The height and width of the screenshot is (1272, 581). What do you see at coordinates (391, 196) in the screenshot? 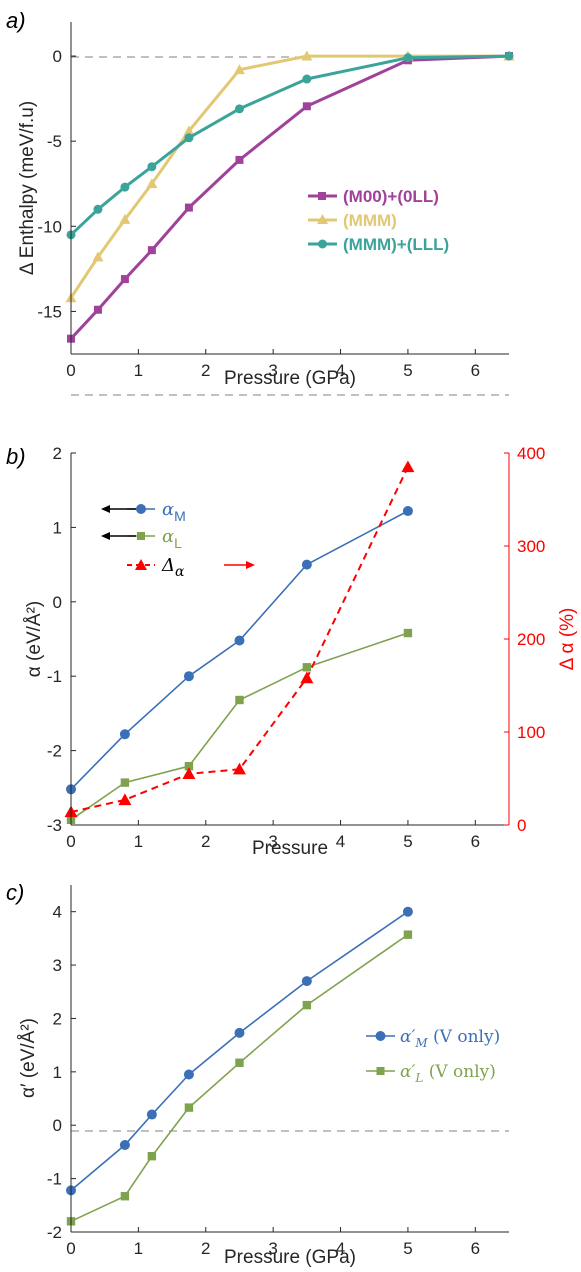
I see `legend-label-m00-0ll: (M00)+(0LL)` at bounding box center [391, 196].